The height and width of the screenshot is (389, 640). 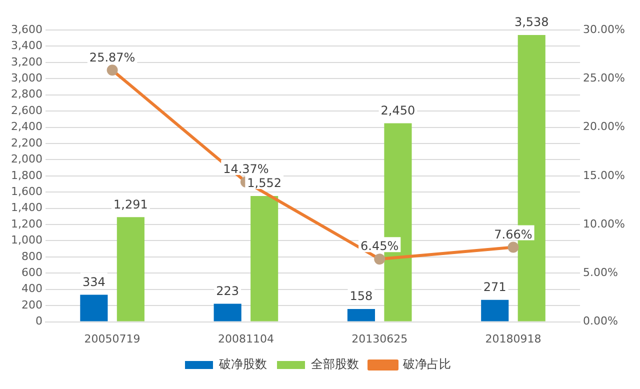 What do you see at coordinates (26, 77) in the screenshot?
I see `y-tick-label: 3,000` at bounding box center [26, 77].